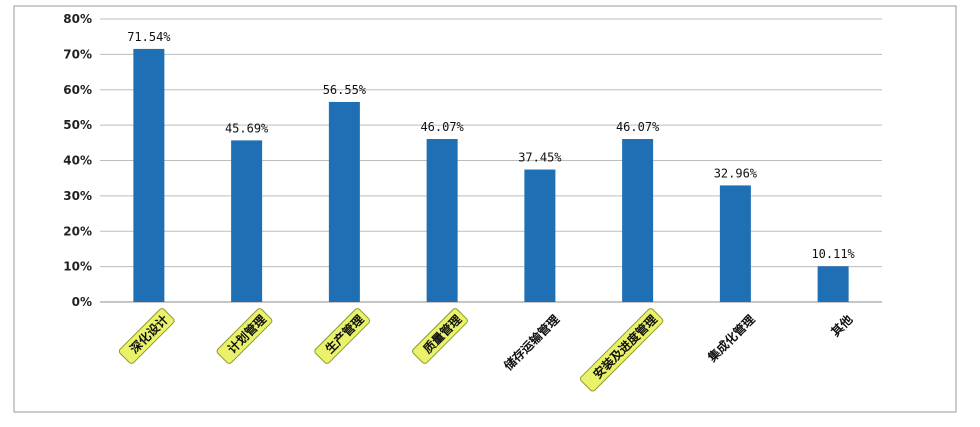  I want to click on data-label: 32.96%, so click(736, 173).